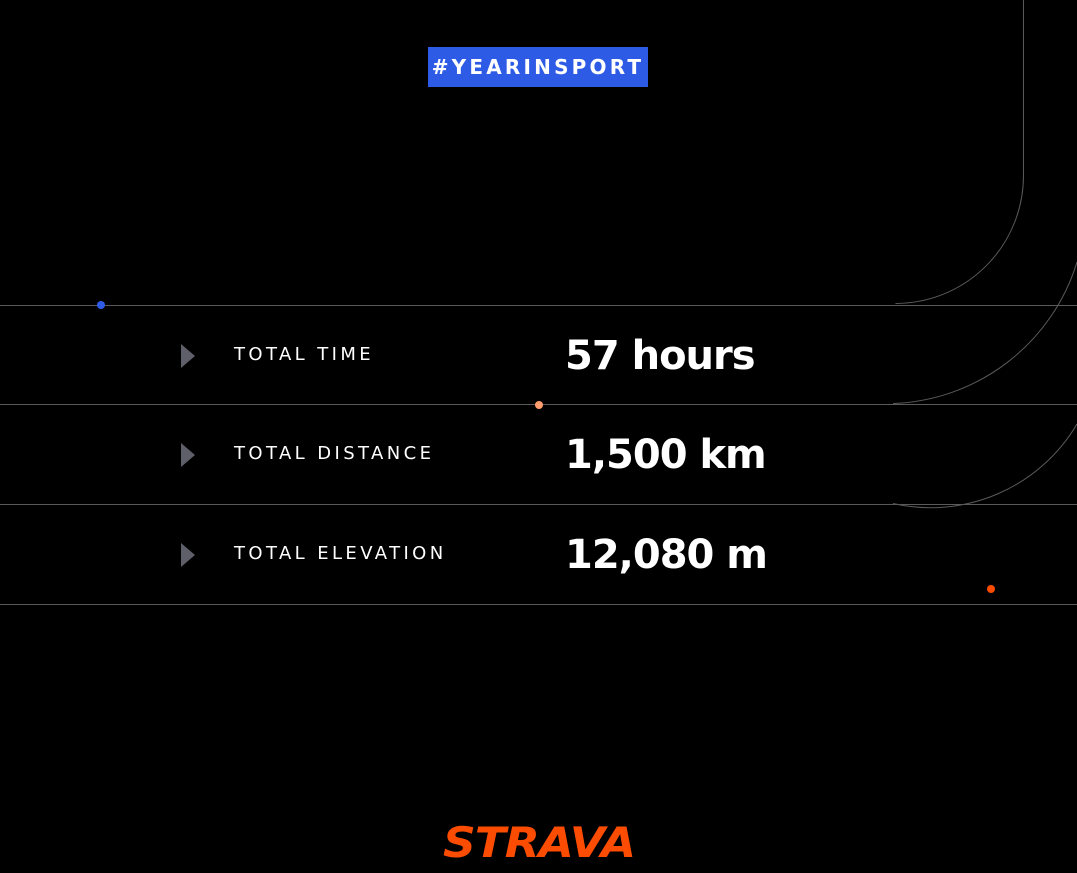 Image resolution: width=1077 pixels, height=873 pixels. I want to click on stat-label: TOTAL DISTANCE, so click(334, 453).